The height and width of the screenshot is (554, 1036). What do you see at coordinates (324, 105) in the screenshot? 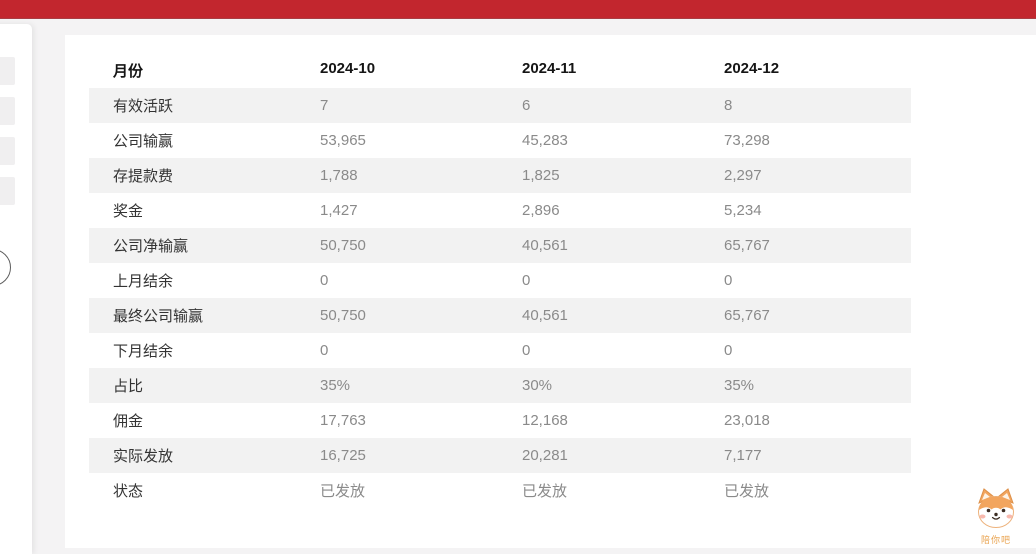
I see `row-value-cell: 7` at bounding box center [324, 105].